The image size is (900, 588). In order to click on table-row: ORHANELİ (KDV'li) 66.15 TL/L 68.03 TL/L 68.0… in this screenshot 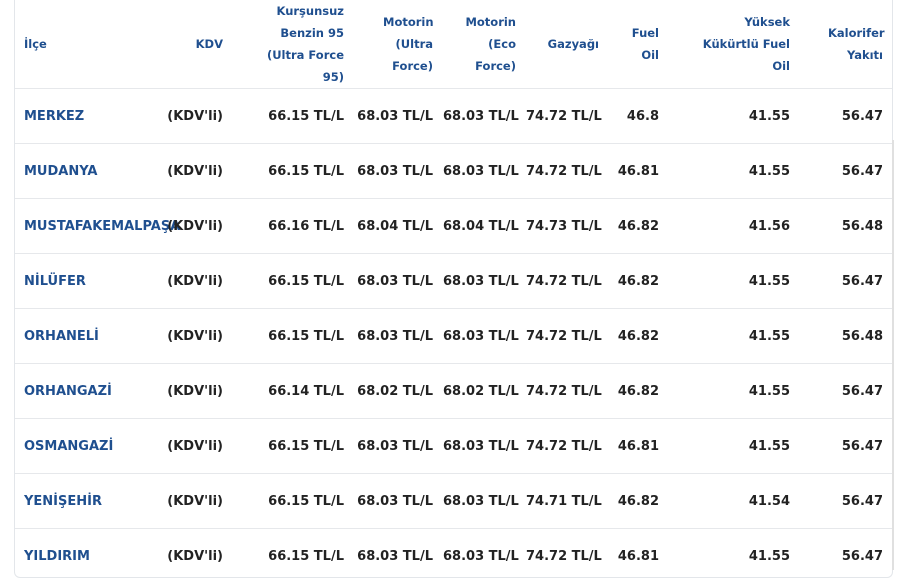, I will do `click(453, 336)`.